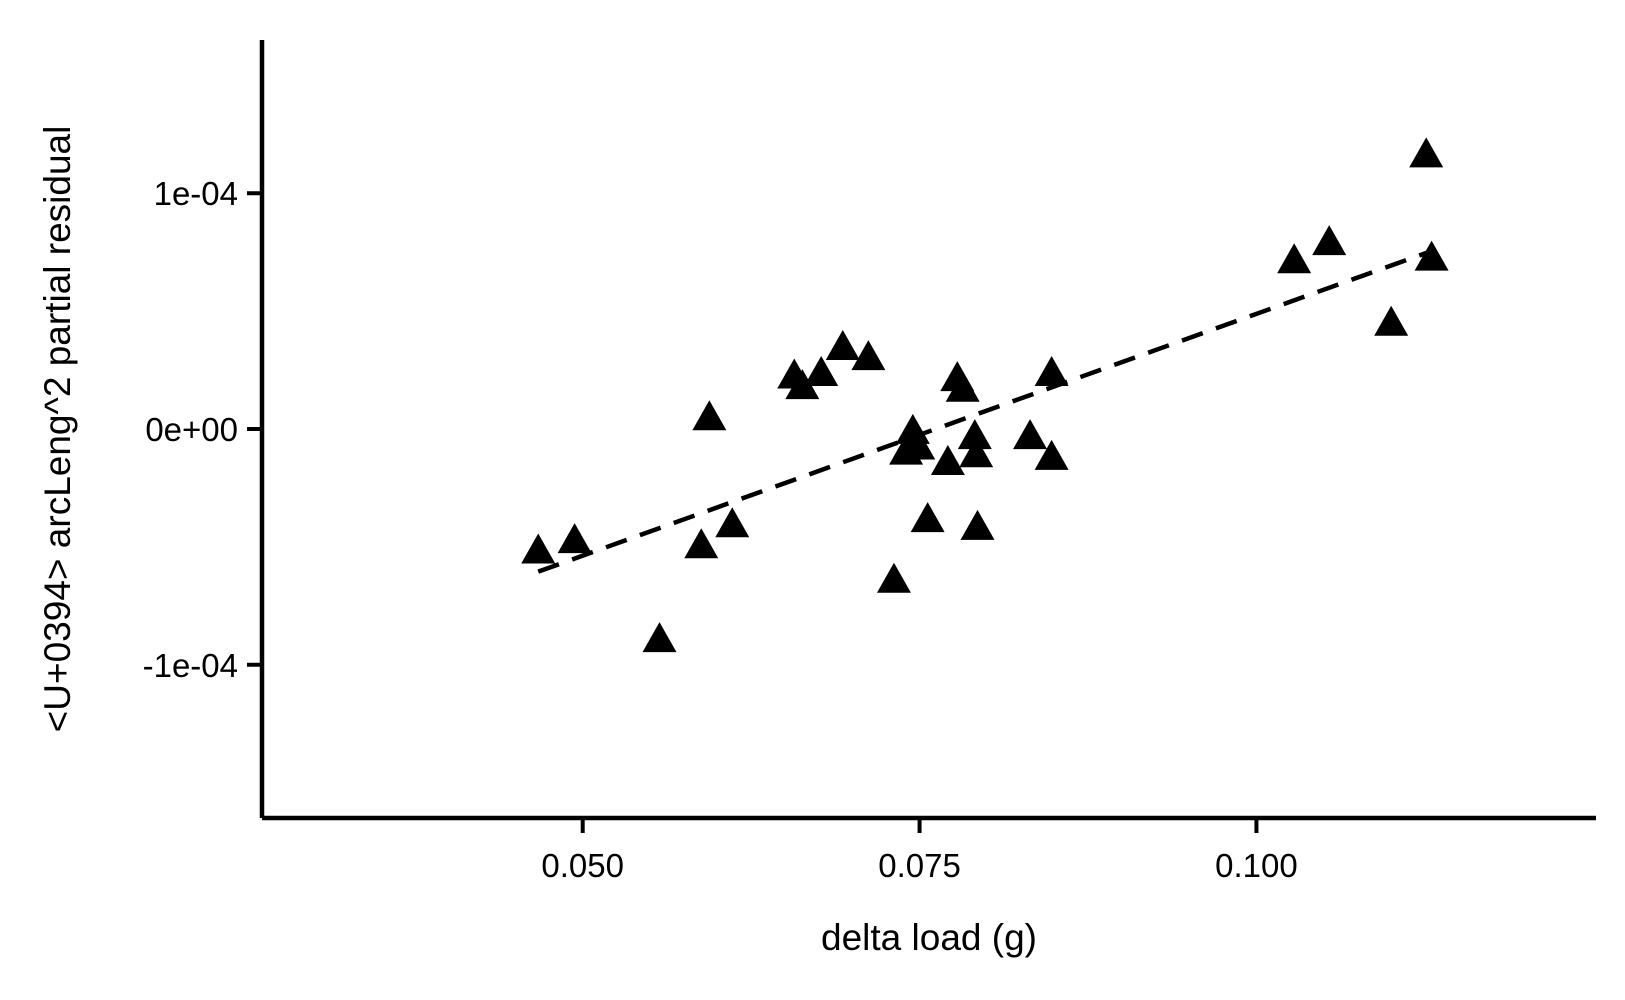 The width and height of the screenshot is (1625, 1000). What do you see at coordinates (1256, 865) in the screenshot?
I see `x-tick-label: 0.100` at bounding box center [1256, 865].